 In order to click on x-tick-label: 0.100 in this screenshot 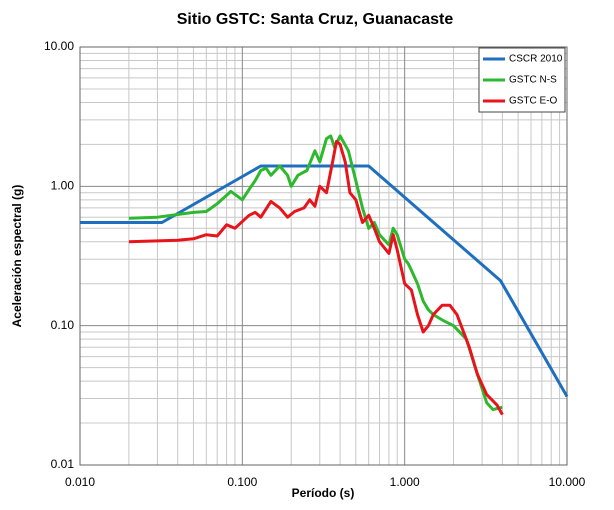, I will do `click(242, 482)`.